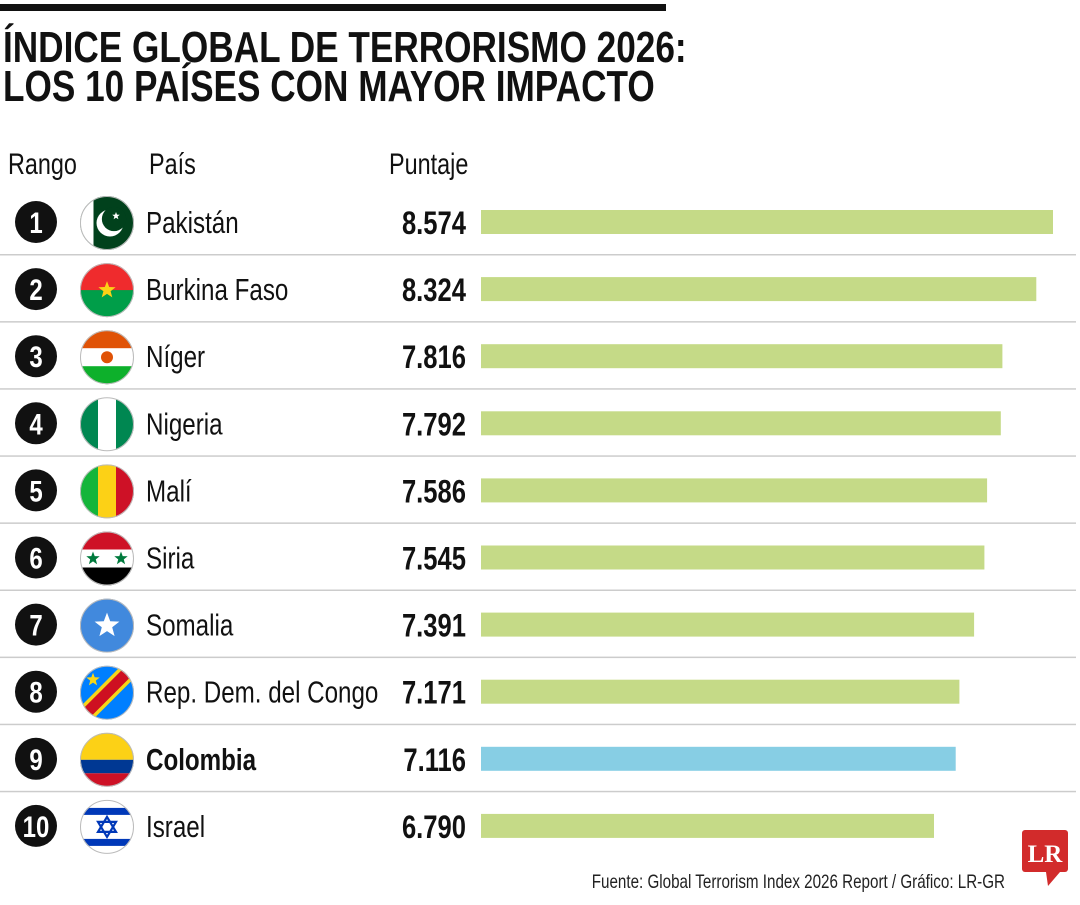 This screenshot has height=905, width=1080. Describe the element at coordinates (434, 626) in the screenshot. I see `score-label: 7.391` at that location.